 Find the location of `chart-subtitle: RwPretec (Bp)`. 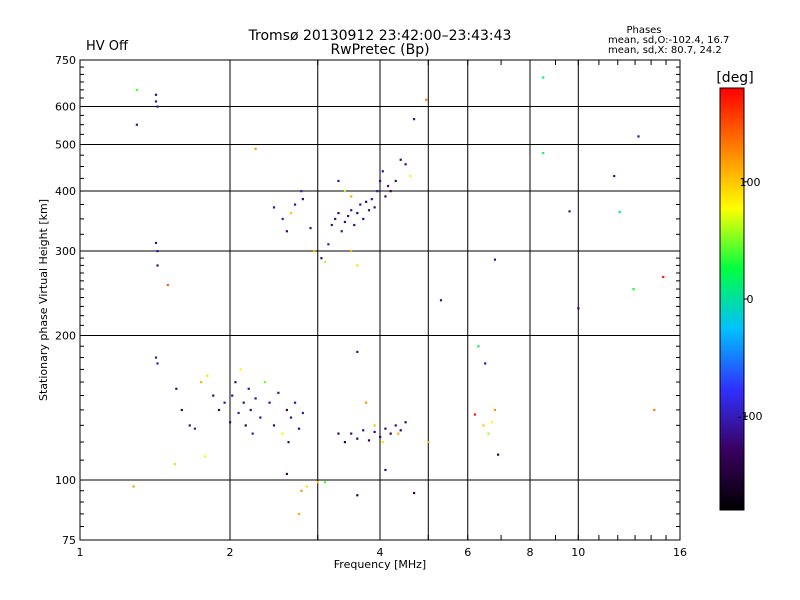

chart-subtitle: RwPretec (Bp) is located at coordinates (379, 50).